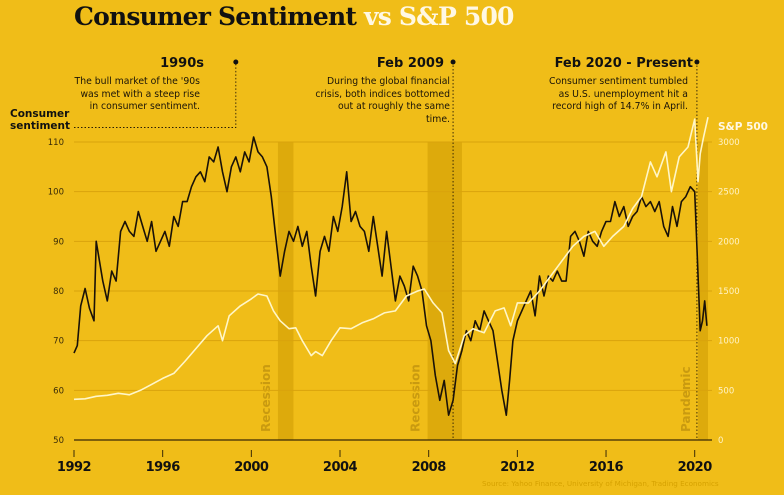  What do you see at coordinates (720, 441) in the screenshot?
I see `y2-tick-label: 0` at bounding box center [720, 441].